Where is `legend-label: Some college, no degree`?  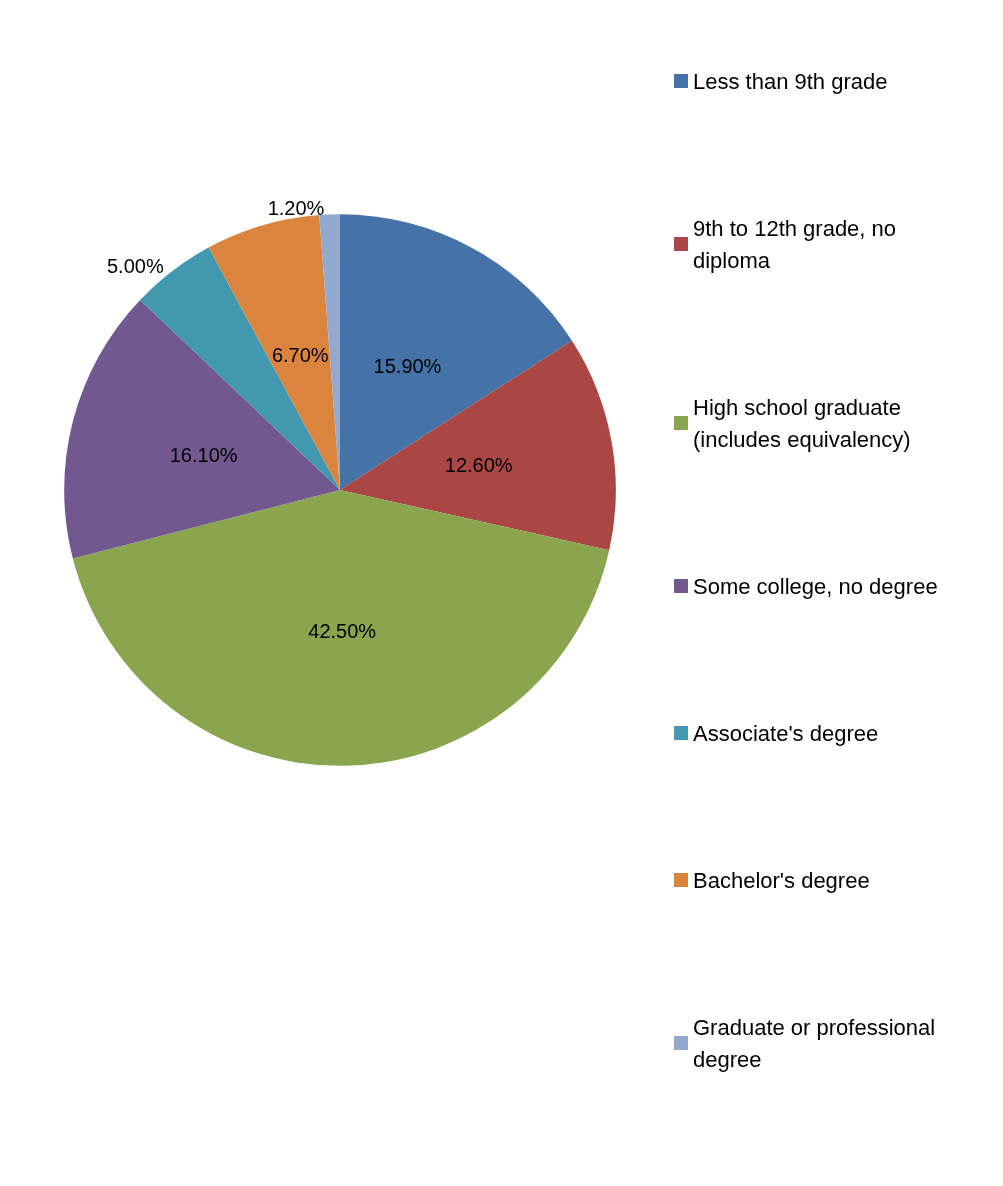 legend-label: Some college, no degree is located at coordinates (815, 586).